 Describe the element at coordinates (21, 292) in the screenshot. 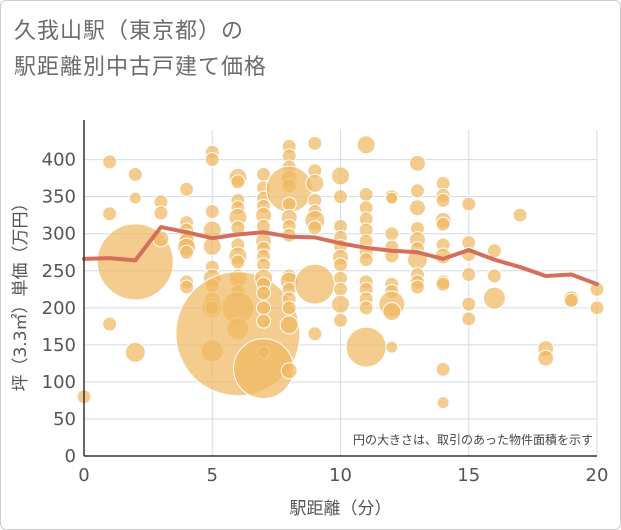

I see `y-axis-title: 坪（3.3㎡）単価（万円）` at that location.